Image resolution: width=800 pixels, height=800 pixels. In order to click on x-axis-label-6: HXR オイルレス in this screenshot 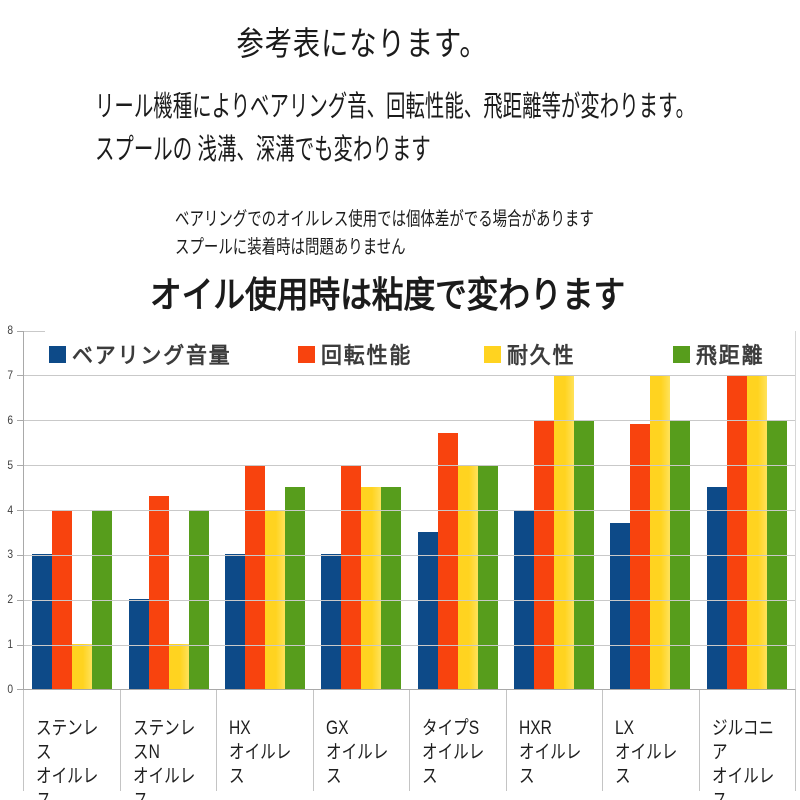, I will do `click(555, 740)`.